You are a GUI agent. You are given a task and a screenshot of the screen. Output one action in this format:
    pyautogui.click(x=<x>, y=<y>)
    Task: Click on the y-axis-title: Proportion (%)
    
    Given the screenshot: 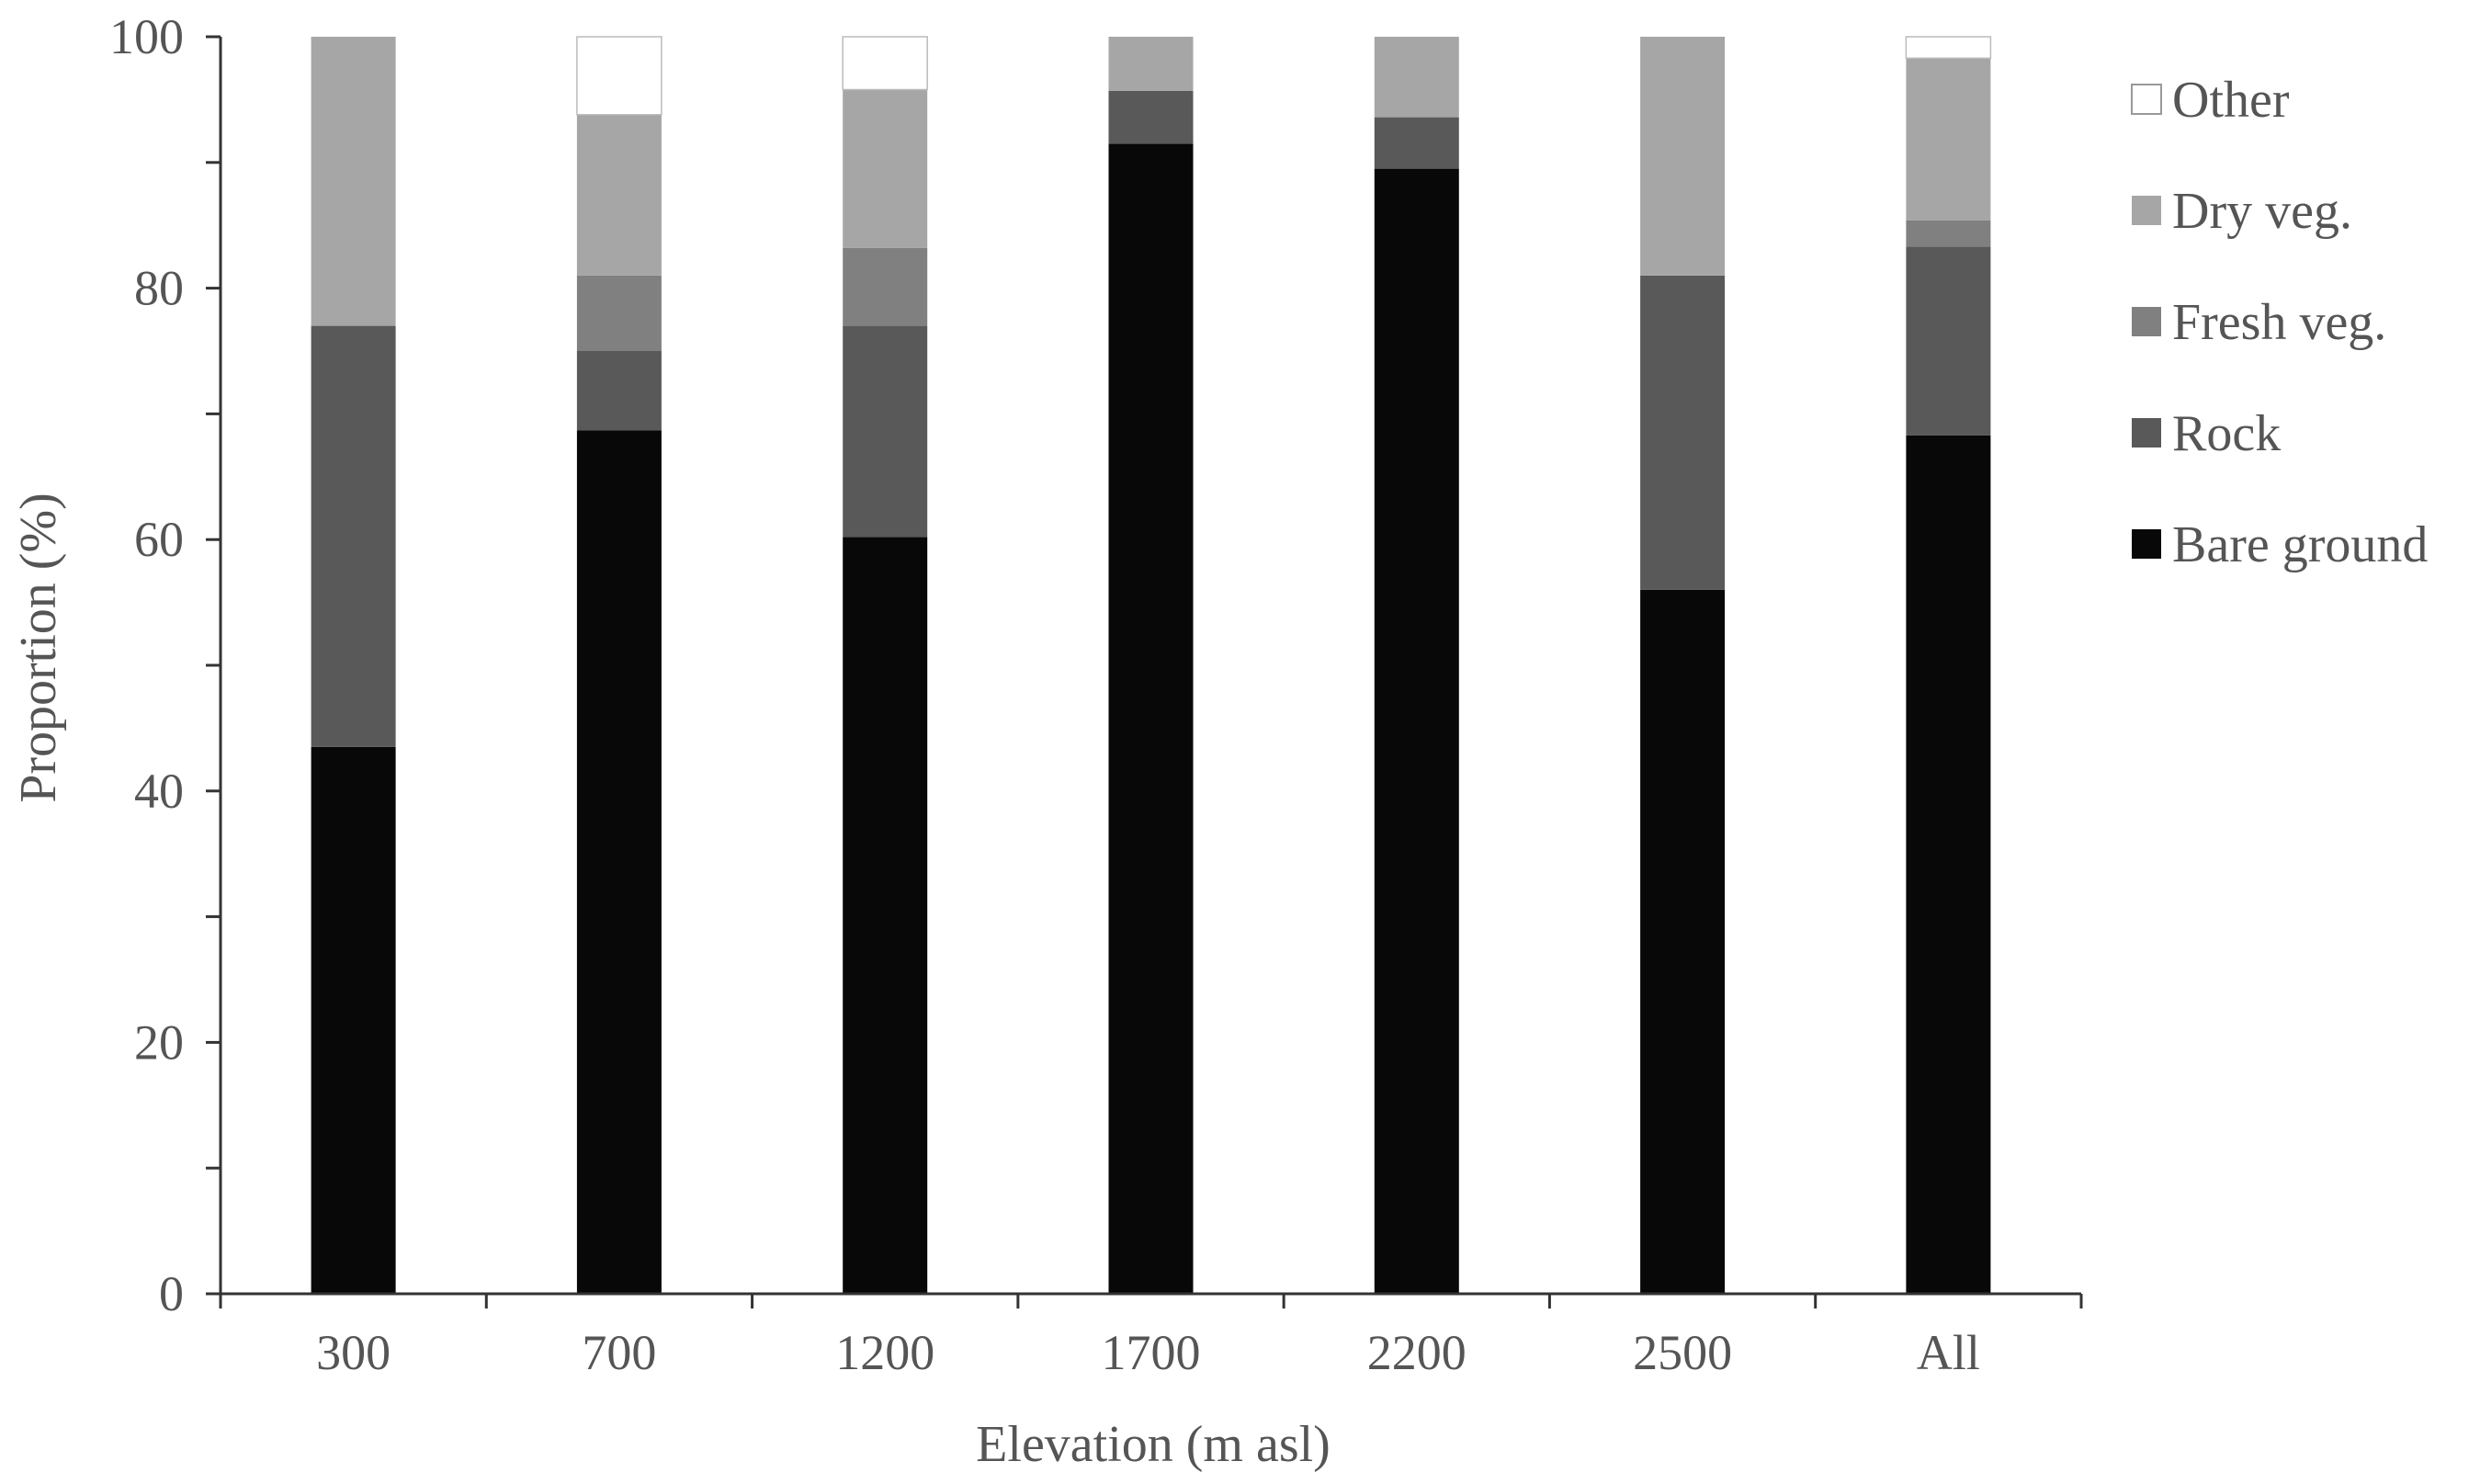 What is the action you would take?
    pyautogui.click(x=39, y=648)
    